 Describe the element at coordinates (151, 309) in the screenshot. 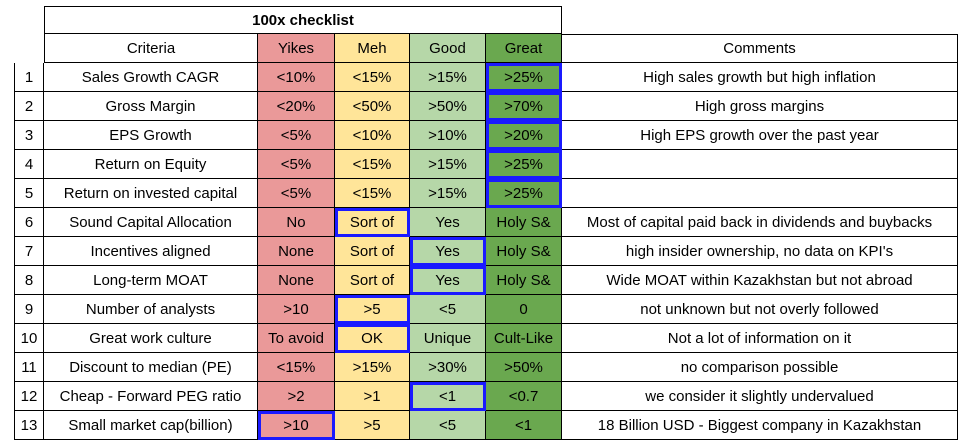

I see `criteria-cell: Number of analysts` at that location.